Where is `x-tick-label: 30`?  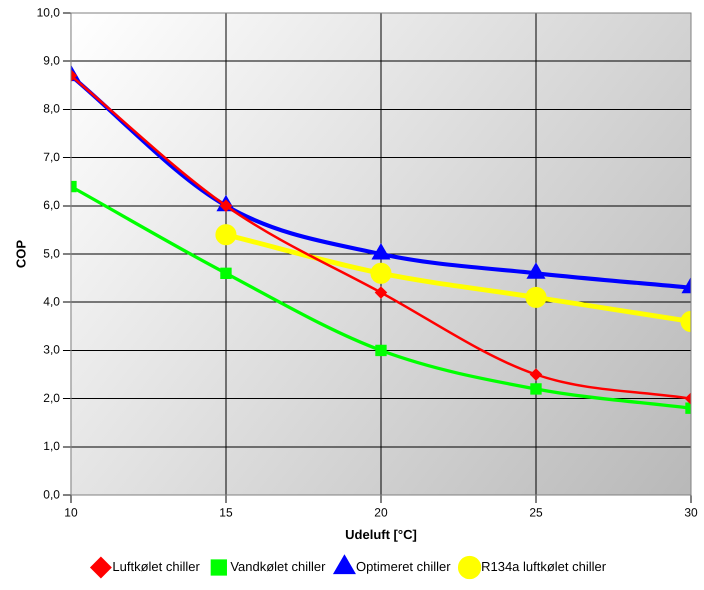
x-tick-label: 30 is located at coordinates (691, 513).